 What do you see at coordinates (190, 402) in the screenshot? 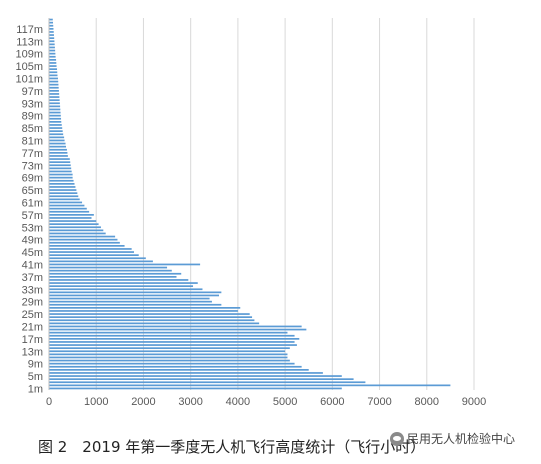
I see `x-tick-label: 3000` at bounding box center [190, 402].